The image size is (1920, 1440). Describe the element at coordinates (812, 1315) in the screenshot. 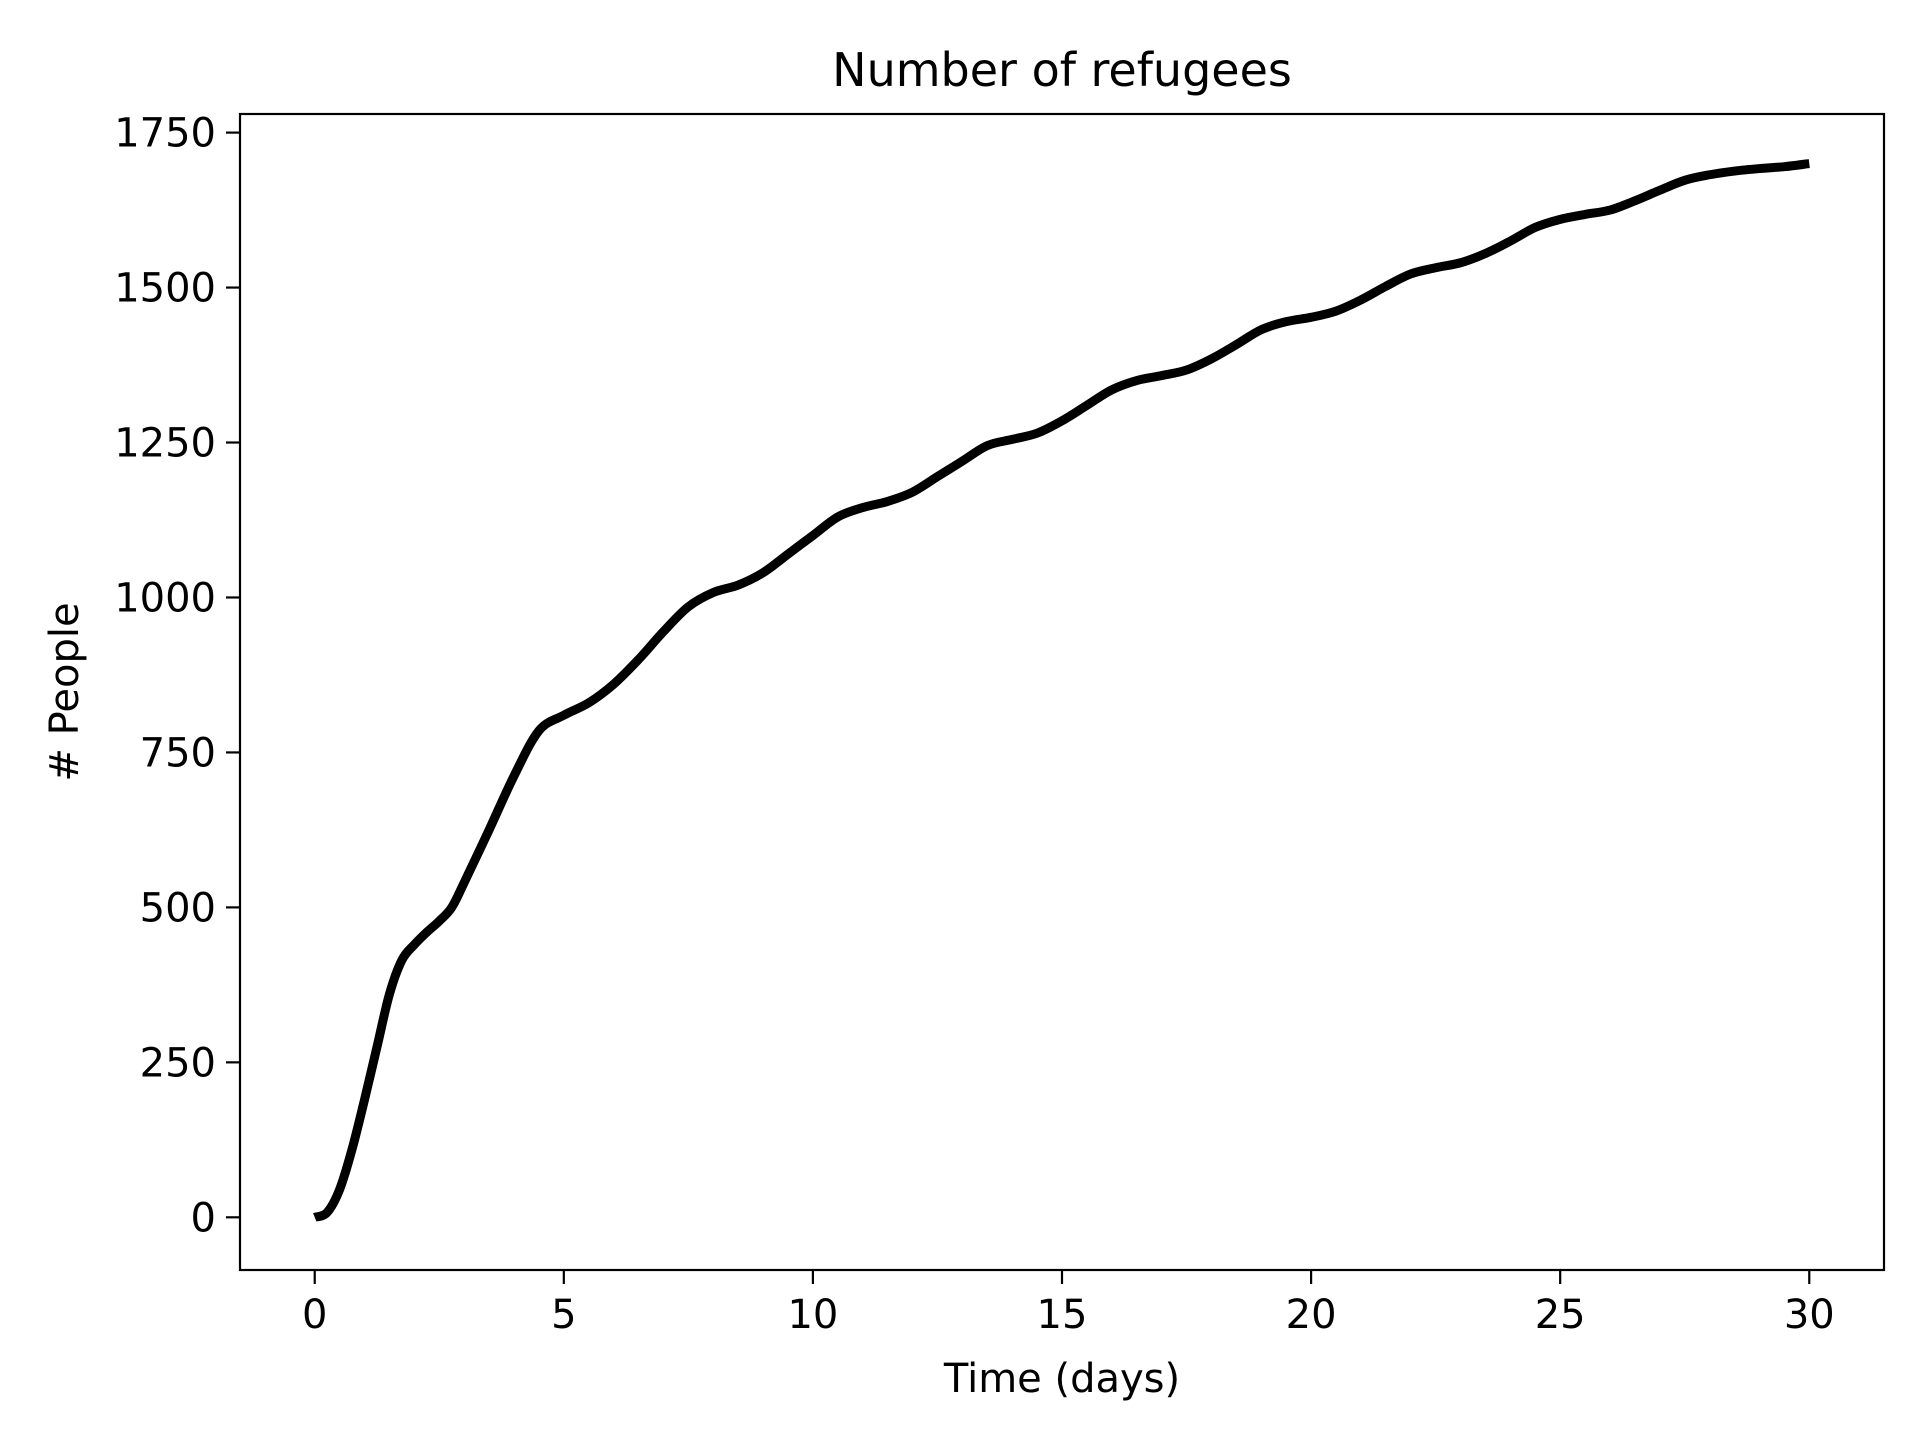

I see `x-tick-label: 10` at that location.